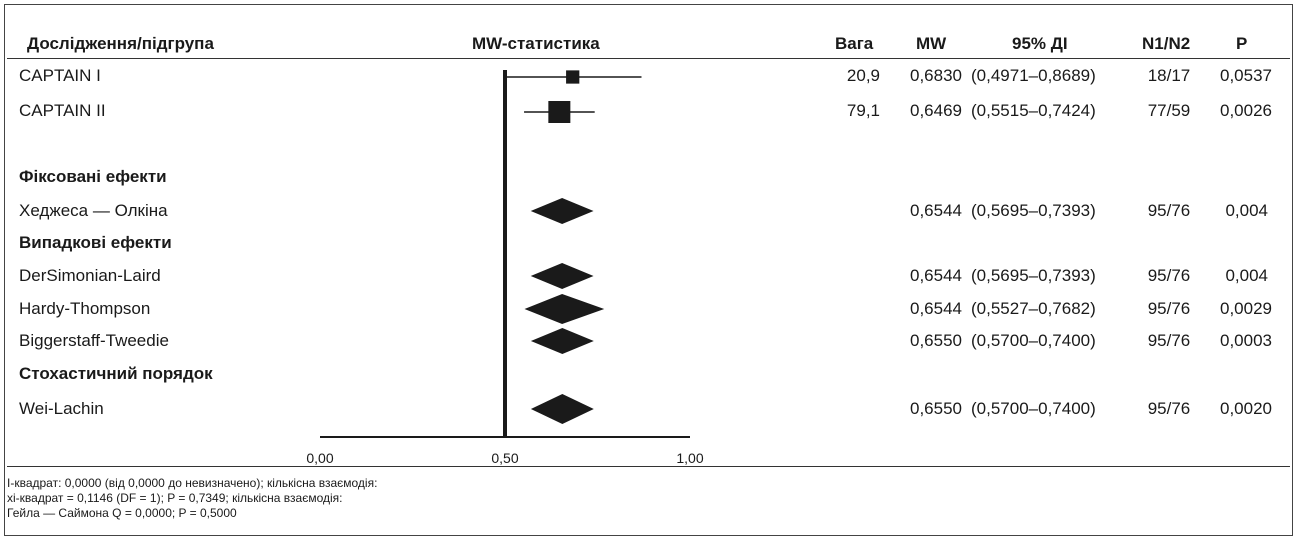  I want to click on row-label-hardy-thompson: Hardy-Thompson, so click(85, 308).